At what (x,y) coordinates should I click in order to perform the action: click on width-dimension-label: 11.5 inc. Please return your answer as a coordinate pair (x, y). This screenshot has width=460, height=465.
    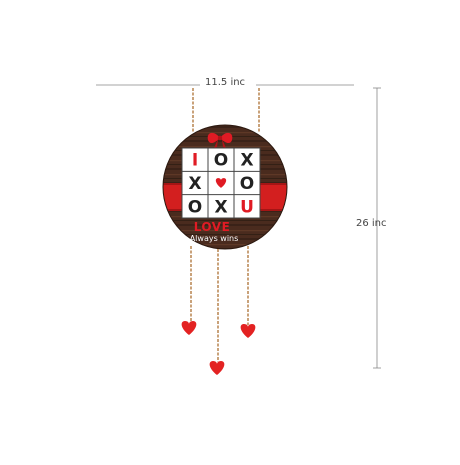
    Looking at the image, I should click on (225, 82).